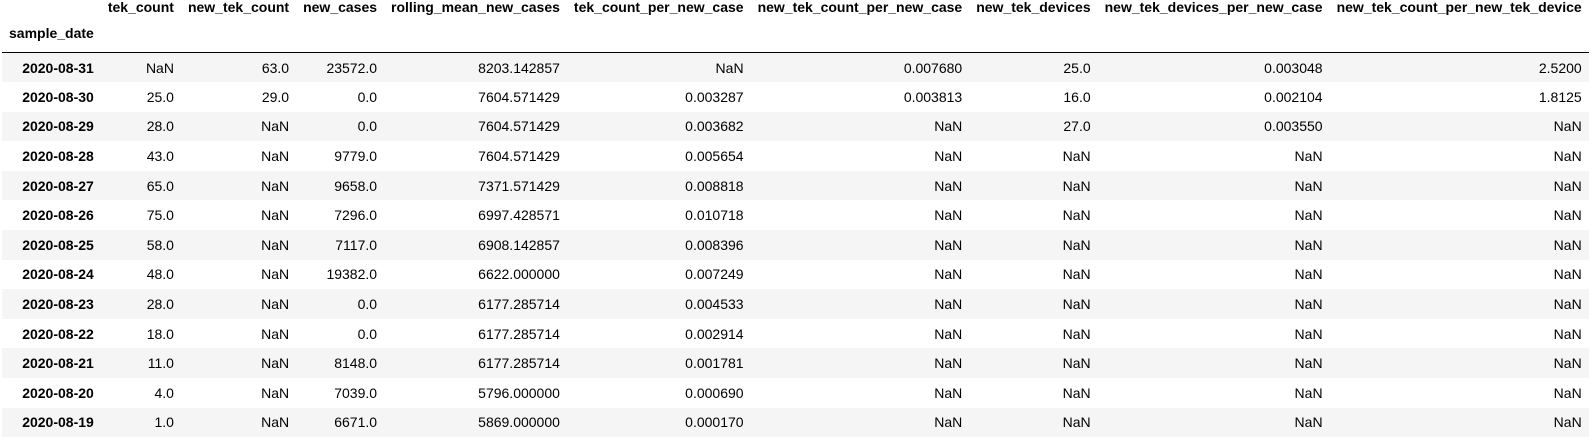 This screenshot has height=444, width=1593. I want to click on table-cell: 0.007680, so click(933, 67).